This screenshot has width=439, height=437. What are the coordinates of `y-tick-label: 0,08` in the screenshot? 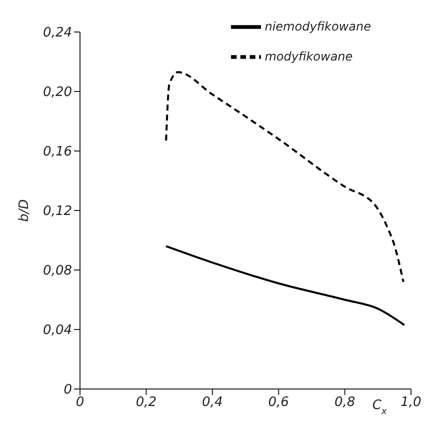 It's located at (57, 271).